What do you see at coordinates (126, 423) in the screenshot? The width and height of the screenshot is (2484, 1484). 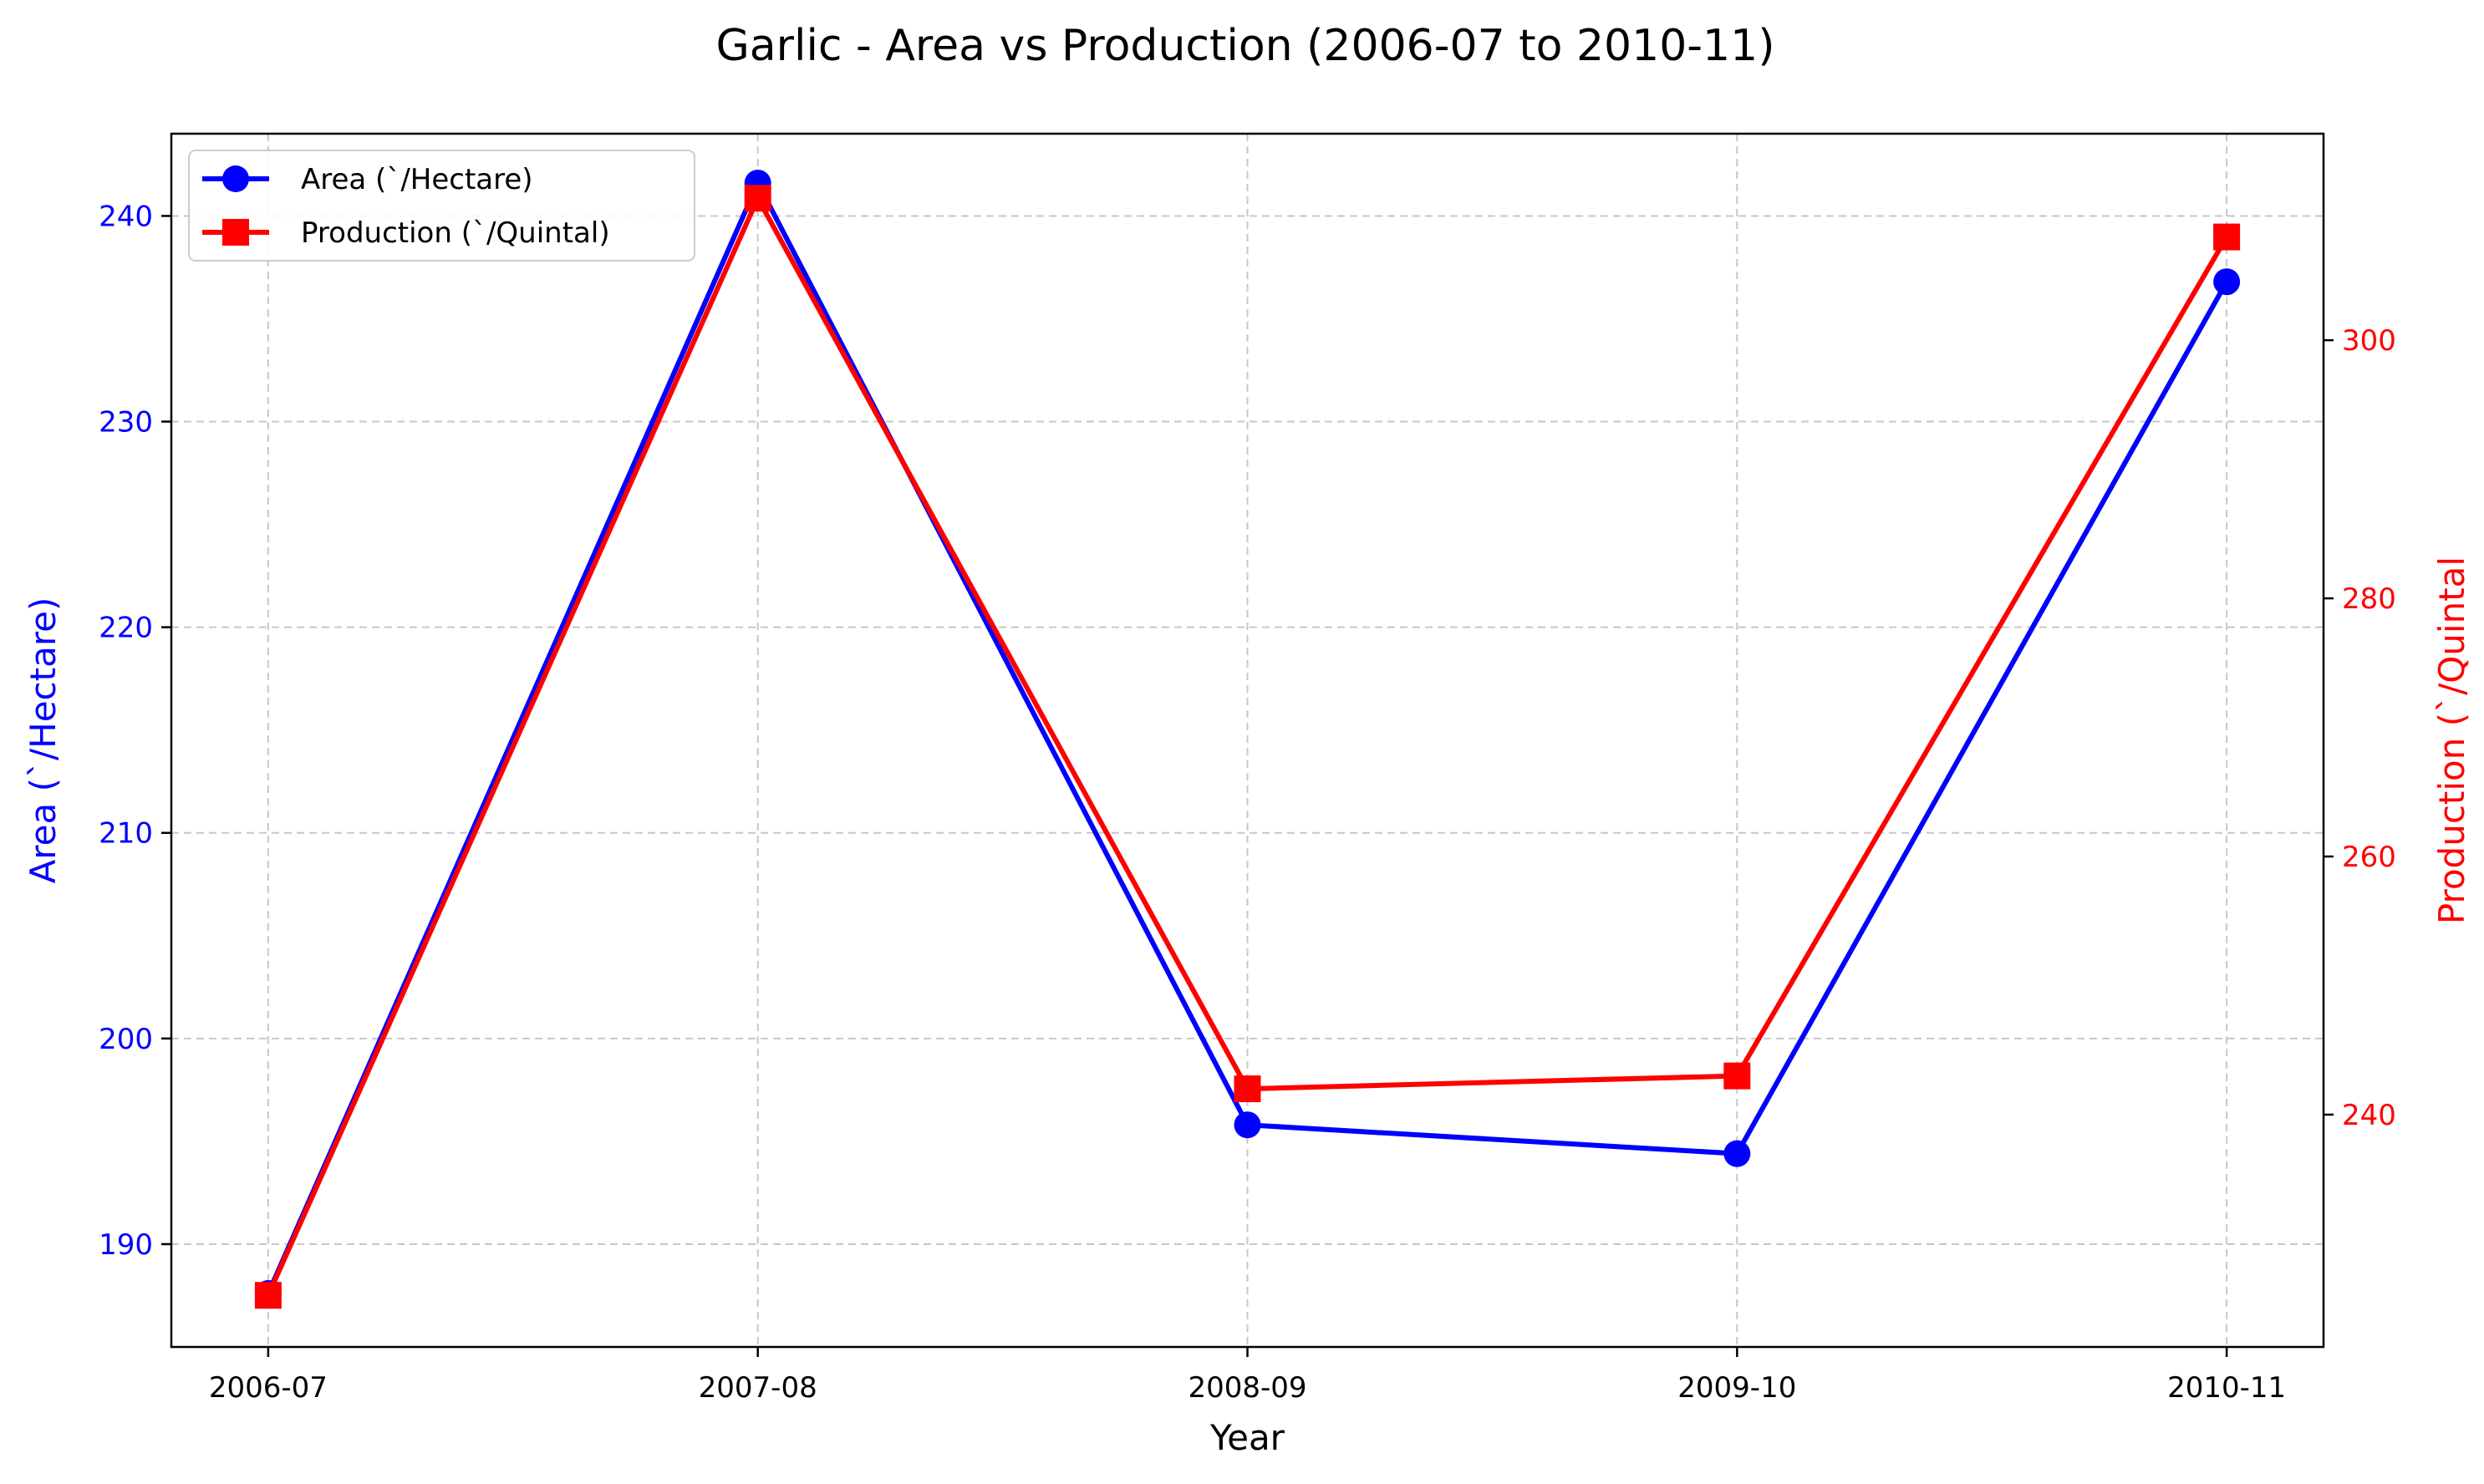 I see `y-left-tick-label: 230` at bounding box center [126, 423].